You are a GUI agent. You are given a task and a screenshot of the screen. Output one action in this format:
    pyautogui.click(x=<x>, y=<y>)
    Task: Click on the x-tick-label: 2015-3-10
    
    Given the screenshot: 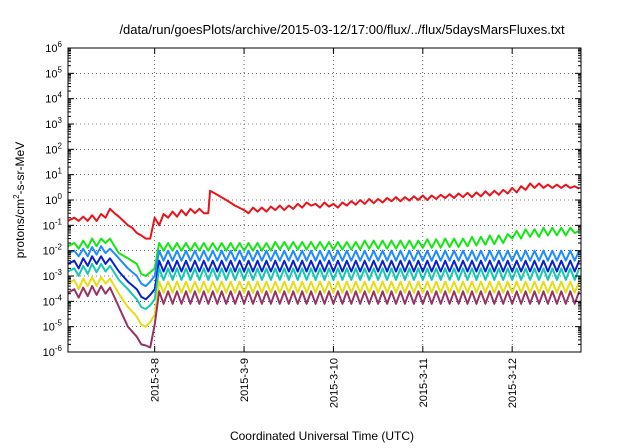 What is the action you would take?
    pyautogui.click(x=334, y=383)
    